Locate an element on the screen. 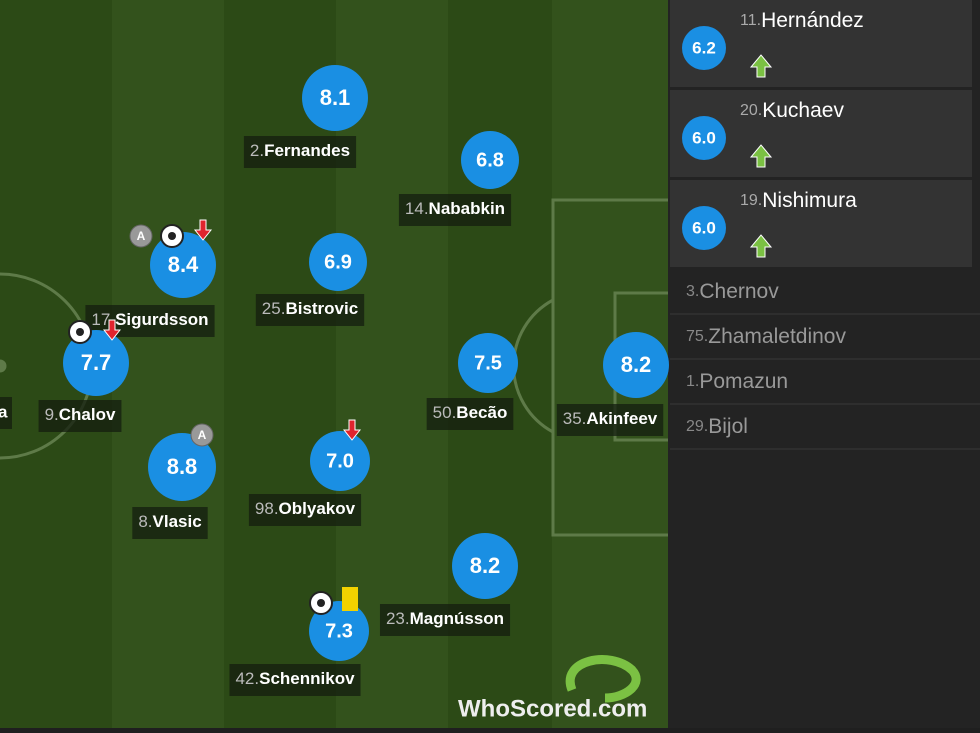 The image size is (980, 733). player-rating: 6.8 is located at coordinates (490, 160).